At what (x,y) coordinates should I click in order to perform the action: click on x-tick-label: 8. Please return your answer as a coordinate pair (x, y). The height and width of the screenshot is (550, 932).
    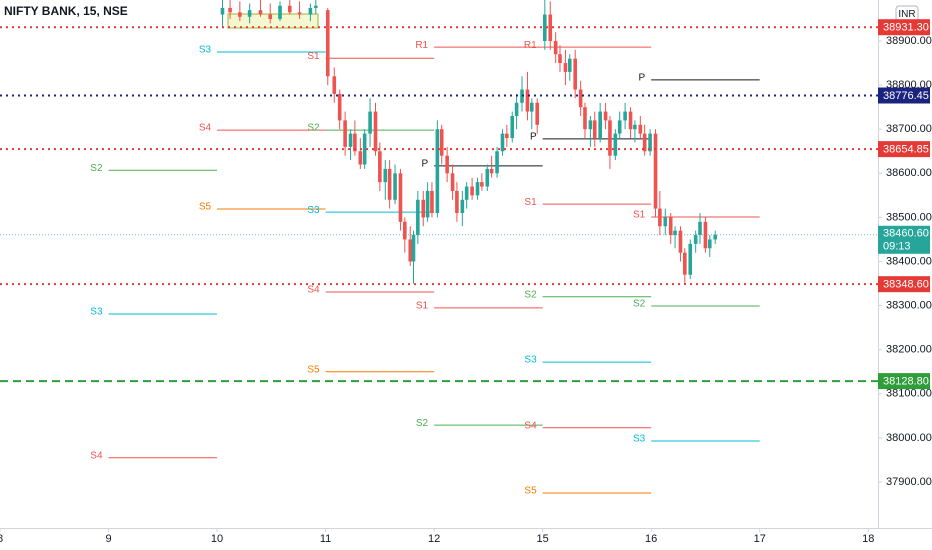
    Looking at the image, I should click on (1, 539).